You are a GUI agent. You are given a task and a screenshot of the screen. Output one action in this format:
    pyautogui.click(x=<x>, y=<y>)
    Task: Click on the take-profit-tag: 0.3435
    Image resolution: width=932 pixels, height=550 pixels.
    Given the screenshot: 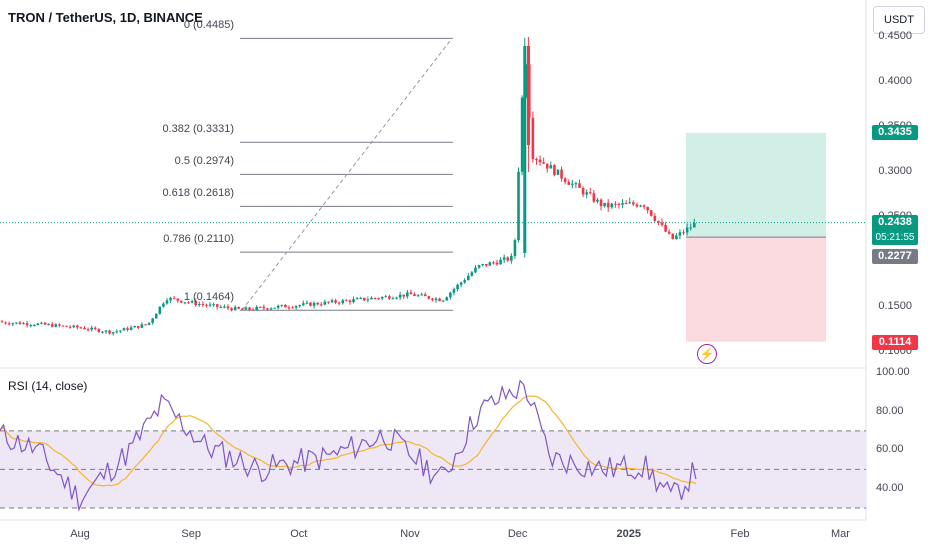 What is the action you would take?
    pyautogui.click(x=895, y=132)
    